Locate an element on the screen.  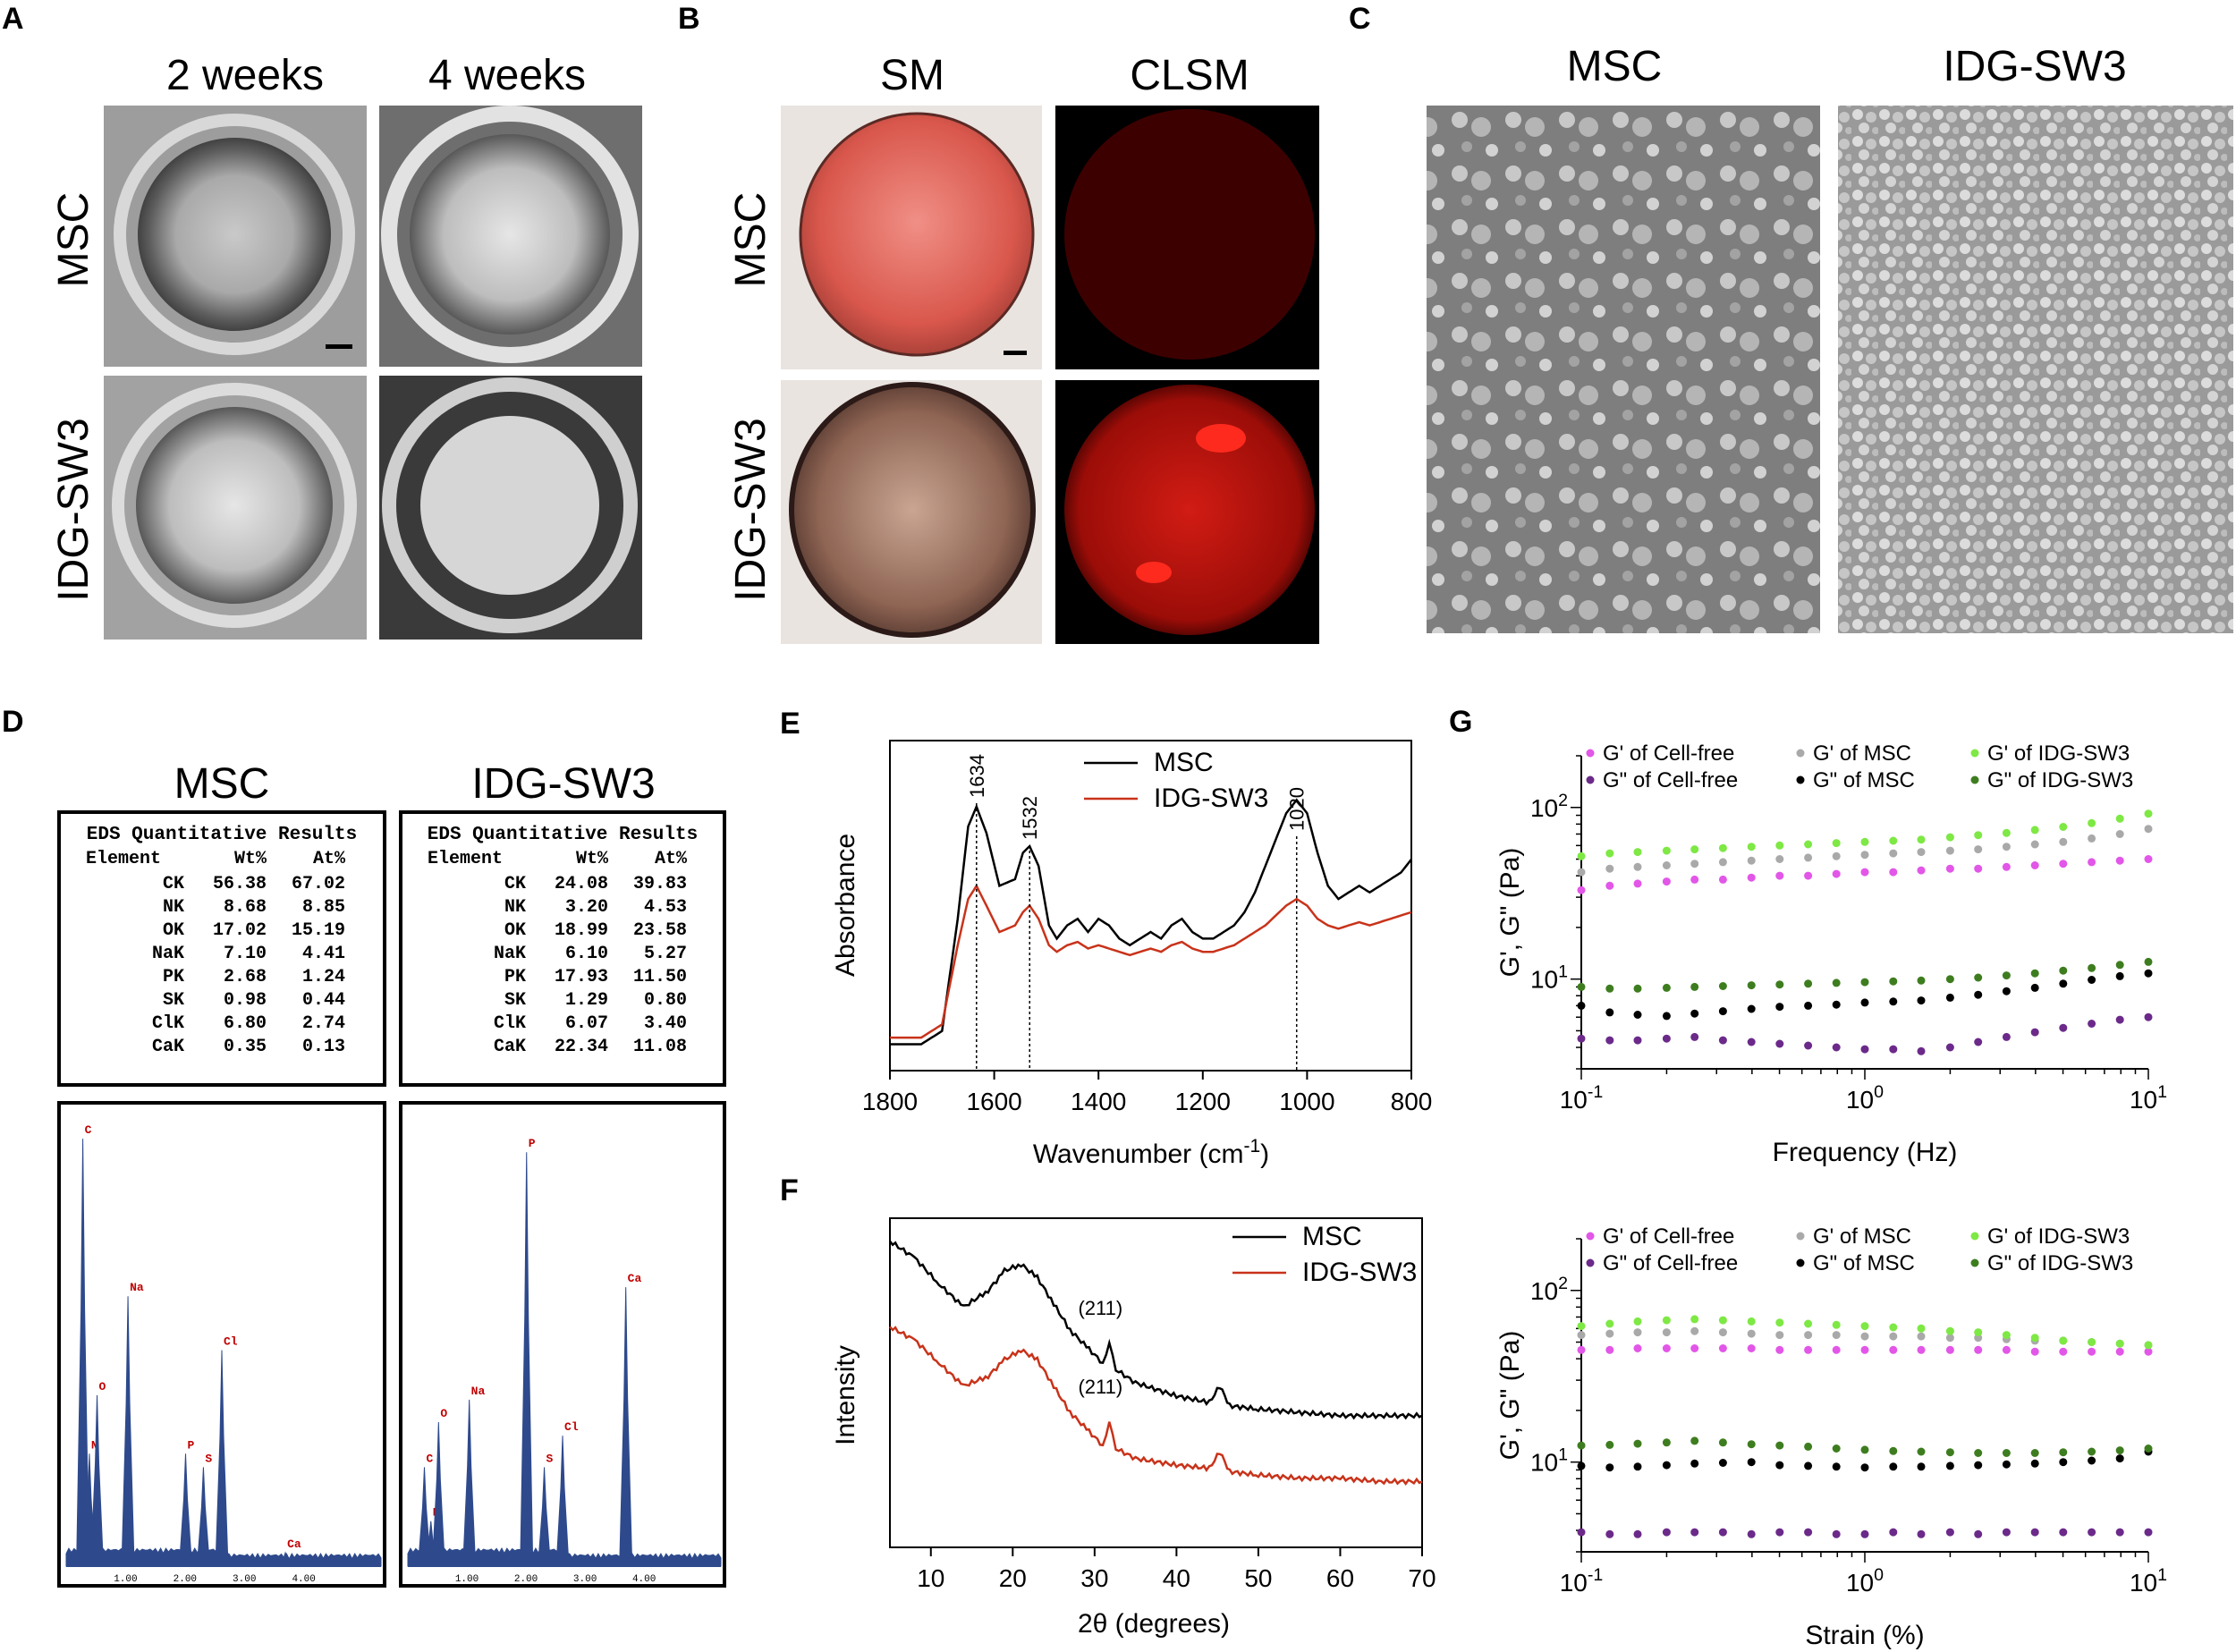
eds-cell-element: CK is located at coordinates (173, 884).